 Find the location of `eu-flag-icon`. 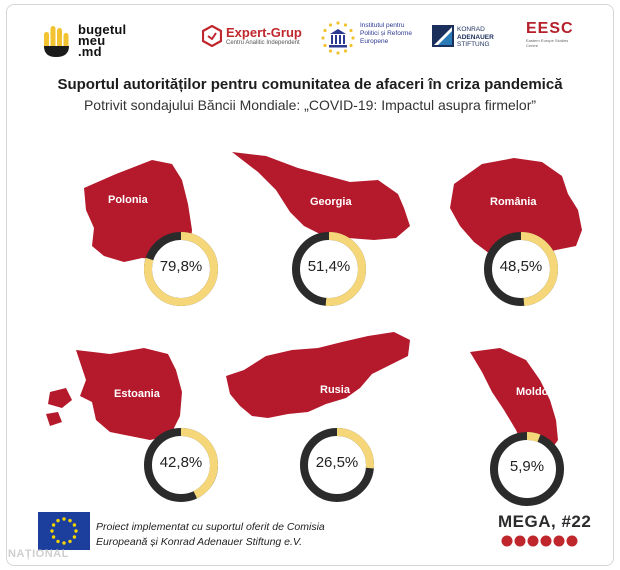

eu-flag-icon is located at coordinates (64, 531).